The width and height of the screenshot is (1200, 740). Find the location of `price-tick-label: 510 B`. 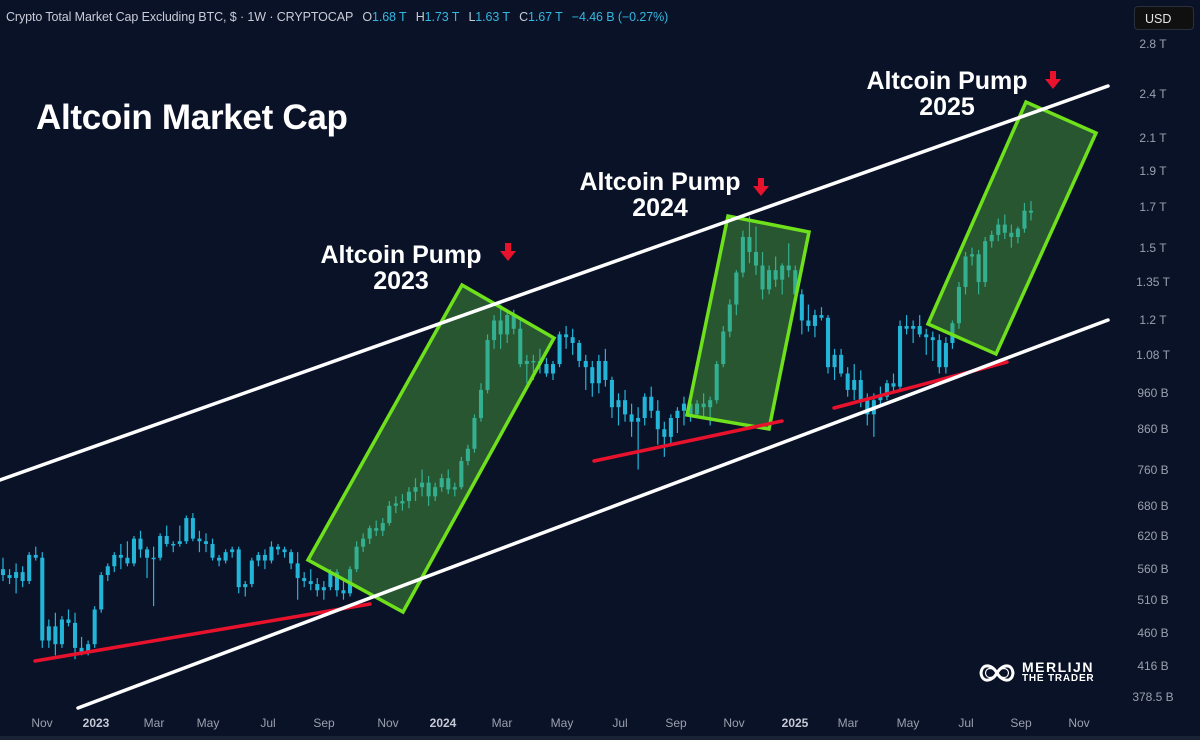

price-tick-label: 510 B is located at coordinates (1153, 599).